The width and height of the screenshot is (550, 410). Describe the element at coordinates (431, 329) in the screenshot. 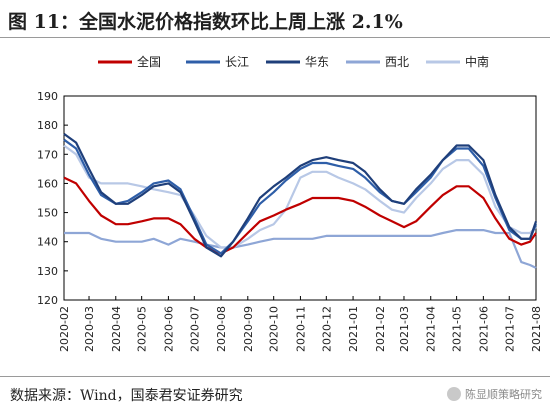

I see `x-tick-label: 2021-04` at that location.